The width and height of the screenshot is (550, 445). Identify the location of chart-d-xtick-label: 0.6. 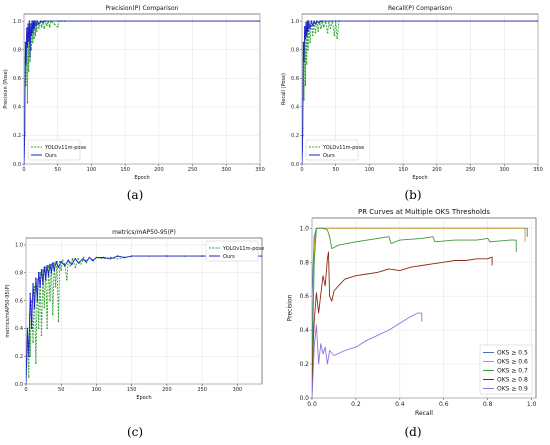
(444, 404).